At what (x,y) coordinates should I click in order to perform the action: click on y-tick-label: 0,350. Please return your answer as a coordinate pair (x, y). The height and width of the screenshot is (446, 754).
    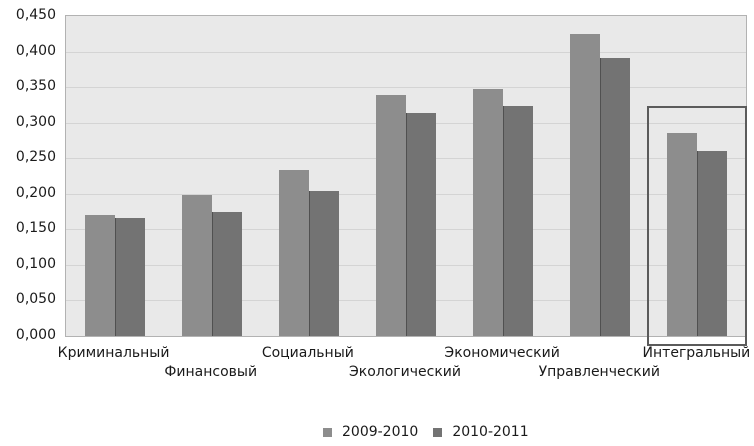
    Looking at the image, I should click on (35, 86).